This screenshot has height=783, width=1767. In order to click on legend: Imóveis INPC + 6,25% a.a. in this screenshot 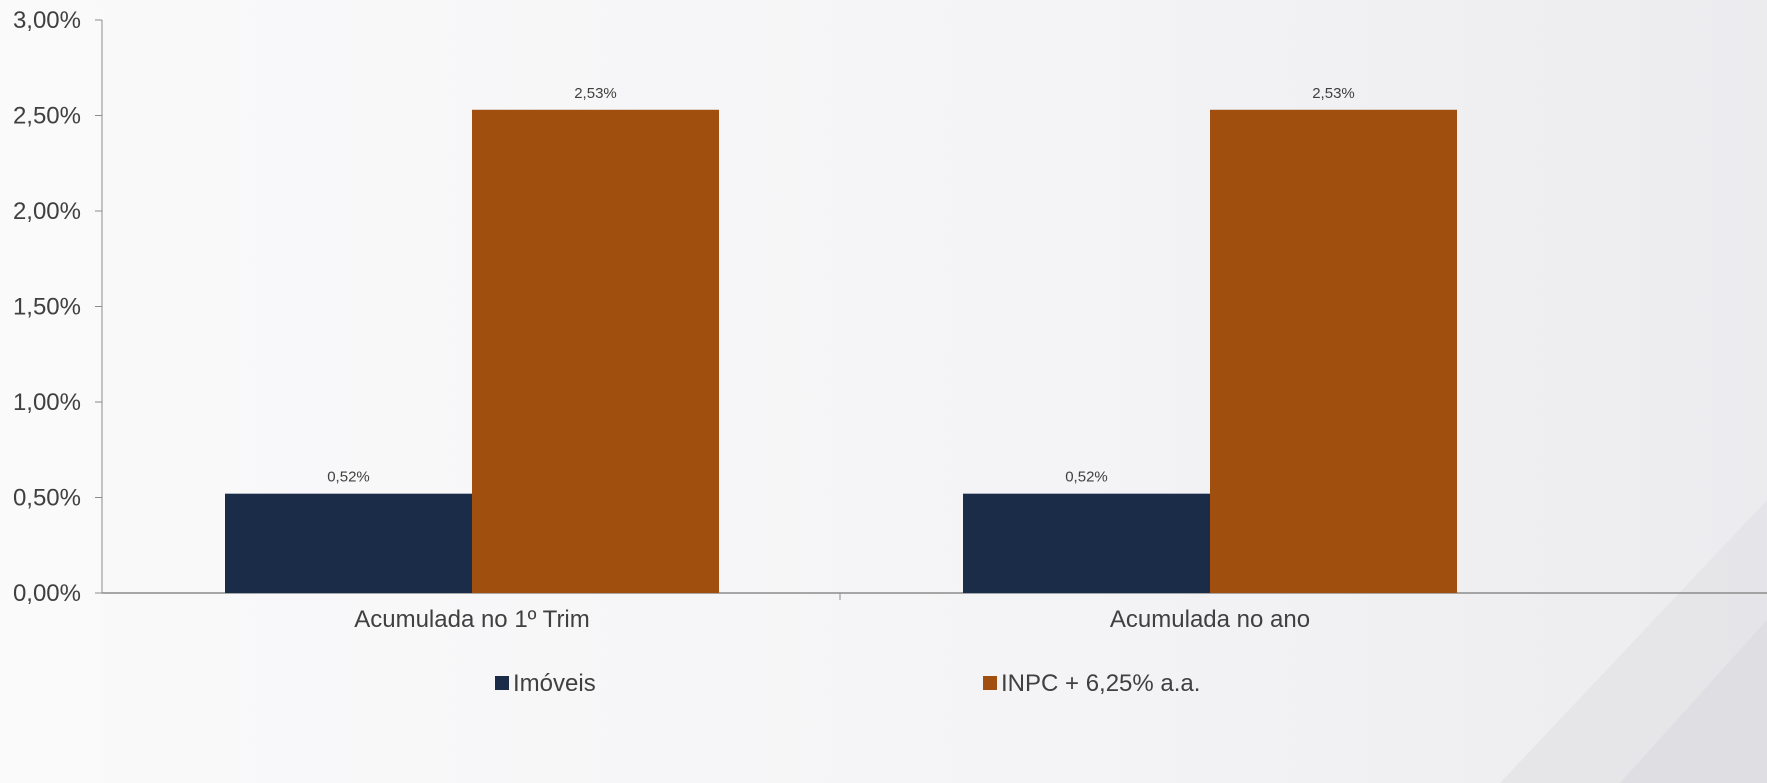, I will do `click(847, 683)`.